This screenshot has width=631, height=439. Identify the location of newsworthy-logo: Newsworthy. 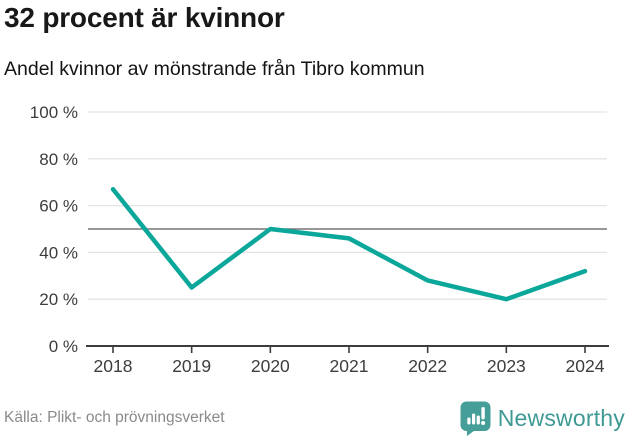
(542, 418).